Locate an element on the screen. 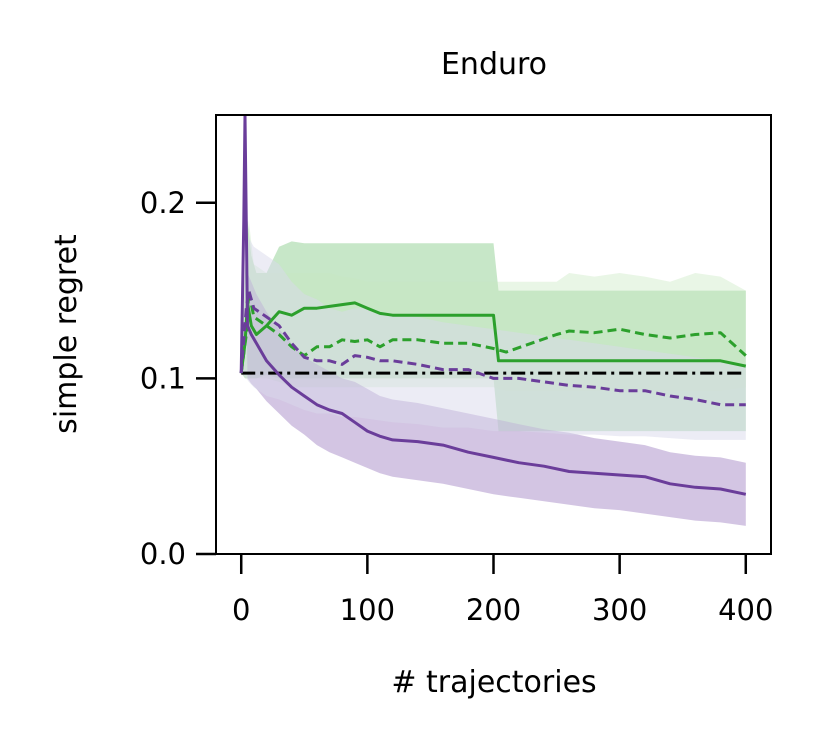 The height and width of the screenshot is (752, 830). series-4-line is located at coordinates (492, 348).